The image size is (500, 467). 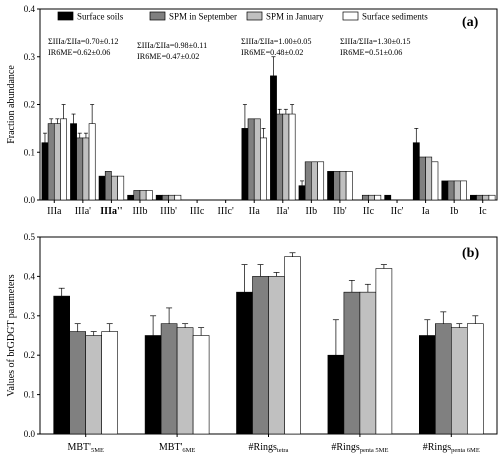 I want to click on x-tick-label: MBT'5ME, so click(x=85, y=448).